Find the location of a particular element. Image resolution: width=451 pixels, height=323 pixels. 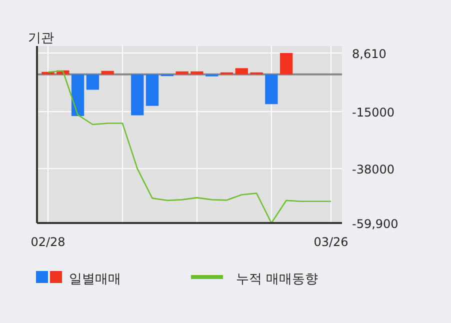

x-tick-label: 03/26 is located at coordinates (331, 242).